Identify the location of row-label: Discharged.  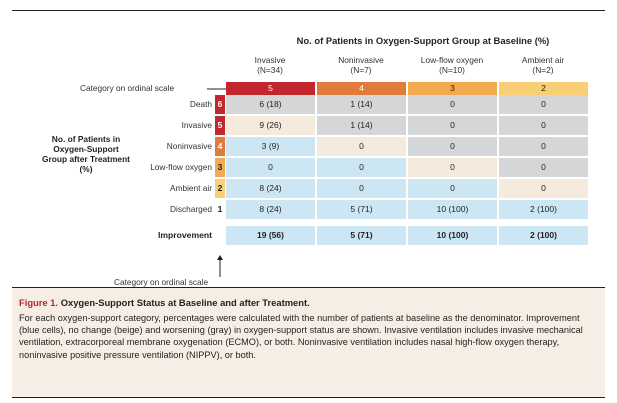
(191, 209).